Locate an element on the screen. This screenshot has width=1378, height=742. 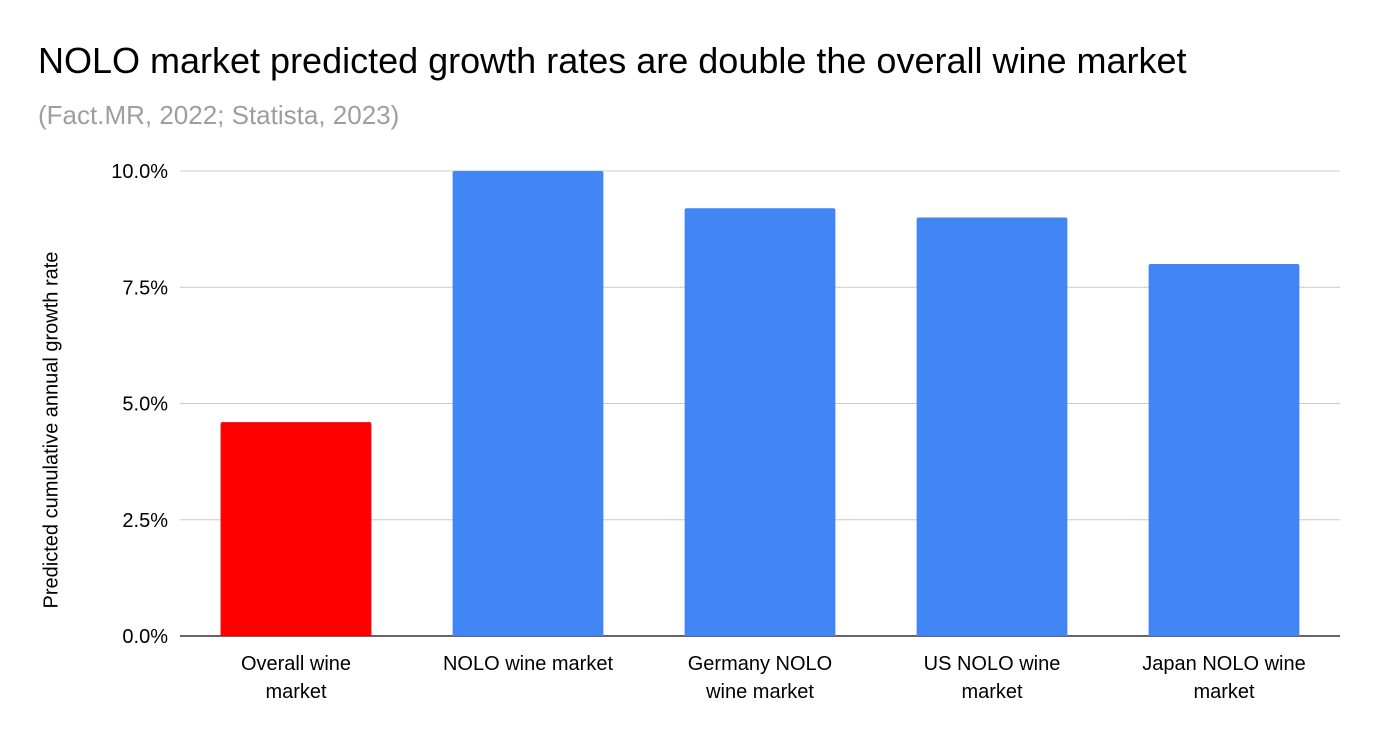
y-tick-label: 2.5% is located at coordinates (145, 521).